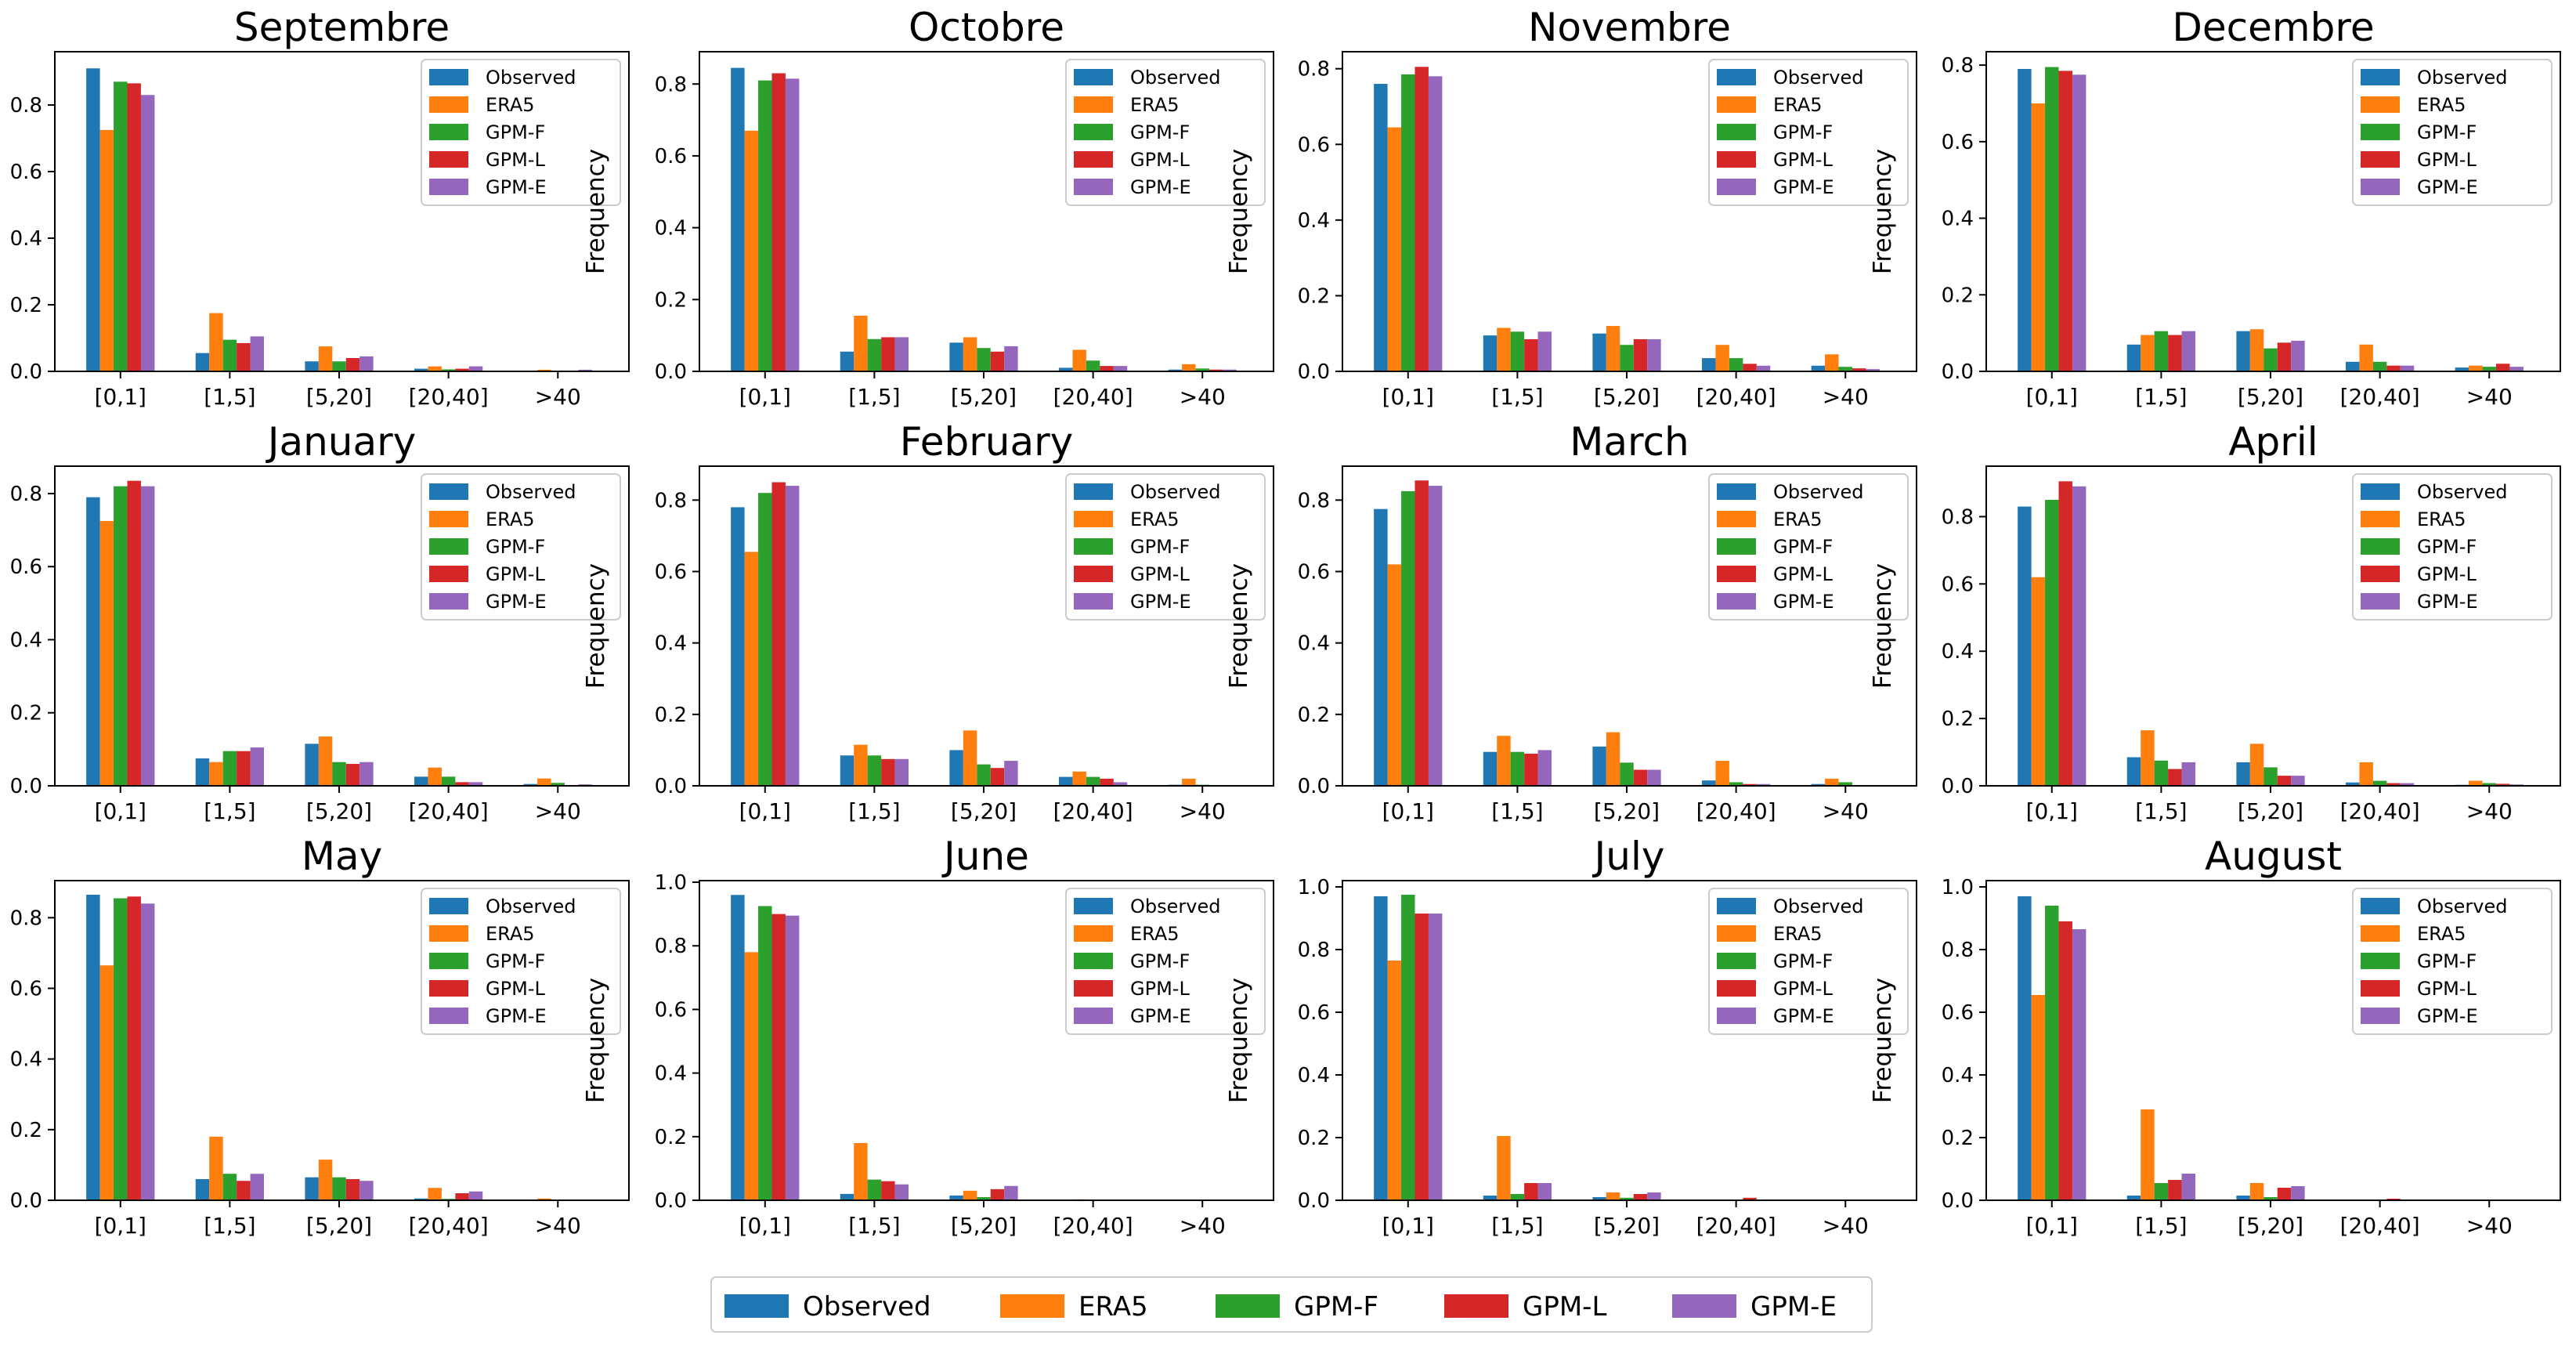  I want to click on legend-frame, so click(1165, 961).